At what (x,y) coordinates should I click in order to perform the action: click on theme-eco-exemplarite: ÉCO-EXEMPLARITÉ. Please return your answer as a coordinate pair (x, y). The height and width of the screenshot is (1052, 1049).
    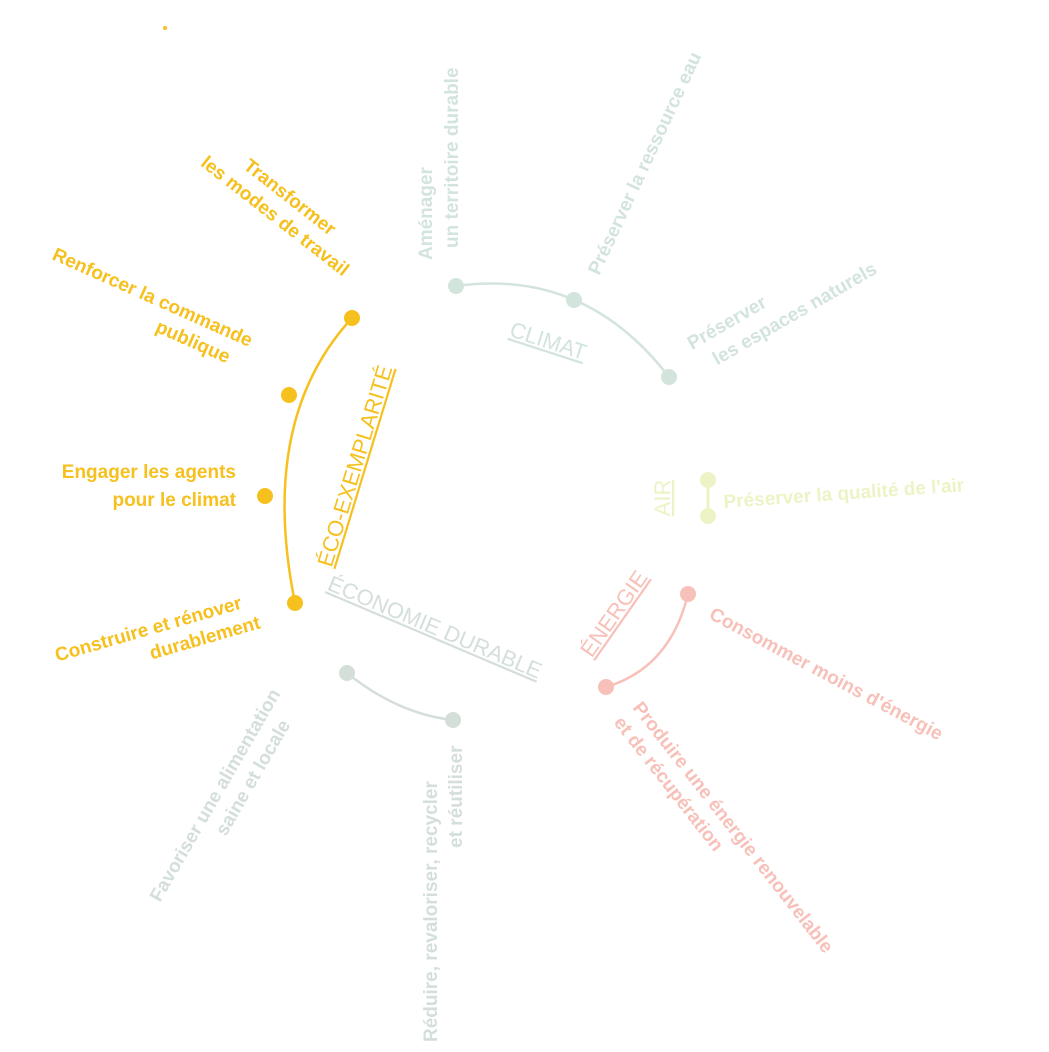
    Looking at the image, I should click on (354, 465).